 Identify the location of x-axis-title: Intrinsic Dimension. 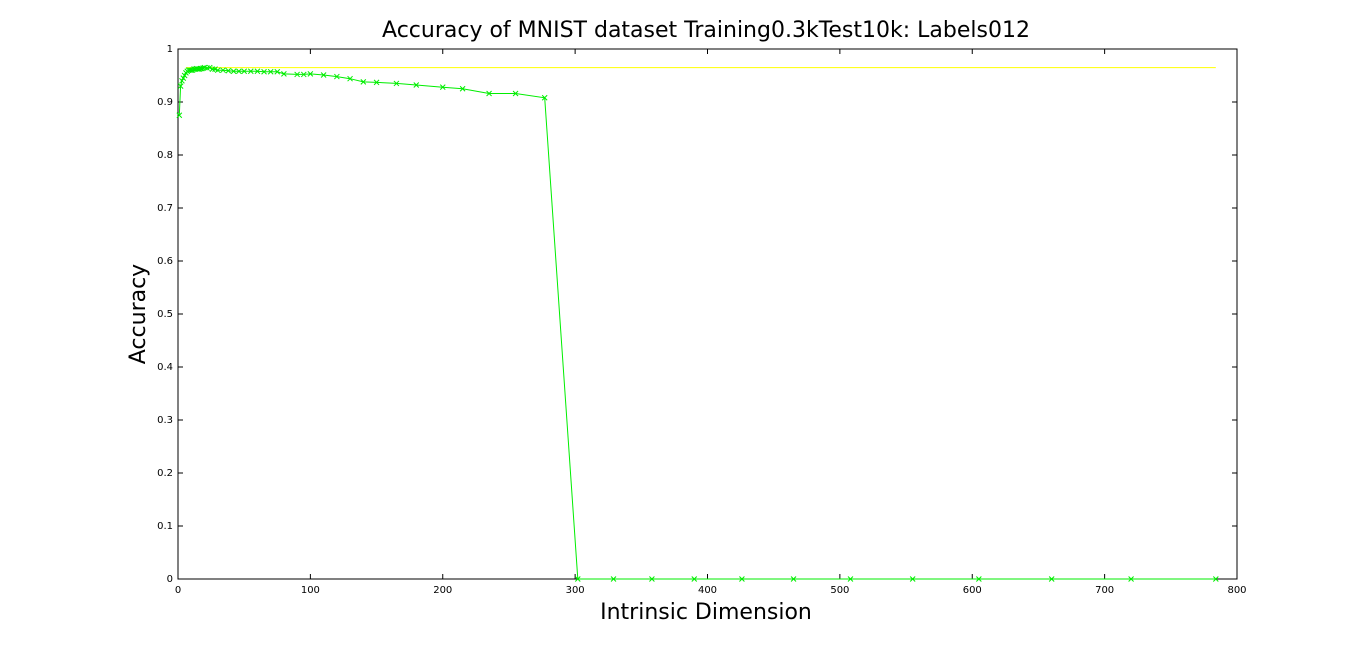
(706, 612).